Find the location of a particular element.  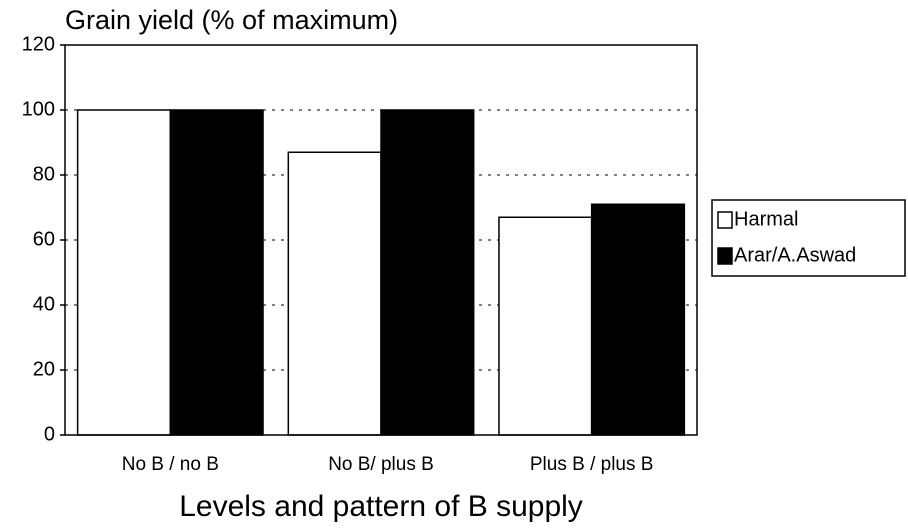

y-tick-label: 20 is located at coordinates (44, 369).